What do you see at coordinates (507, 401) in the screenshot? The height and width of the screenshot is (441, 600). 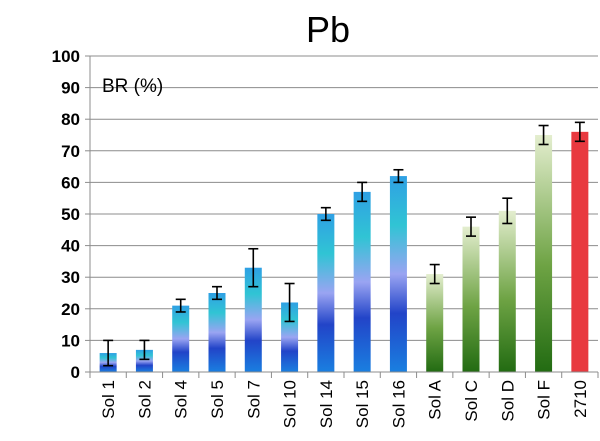 I see `x-tick-label: Sol D` at bounding box center [507, 401].